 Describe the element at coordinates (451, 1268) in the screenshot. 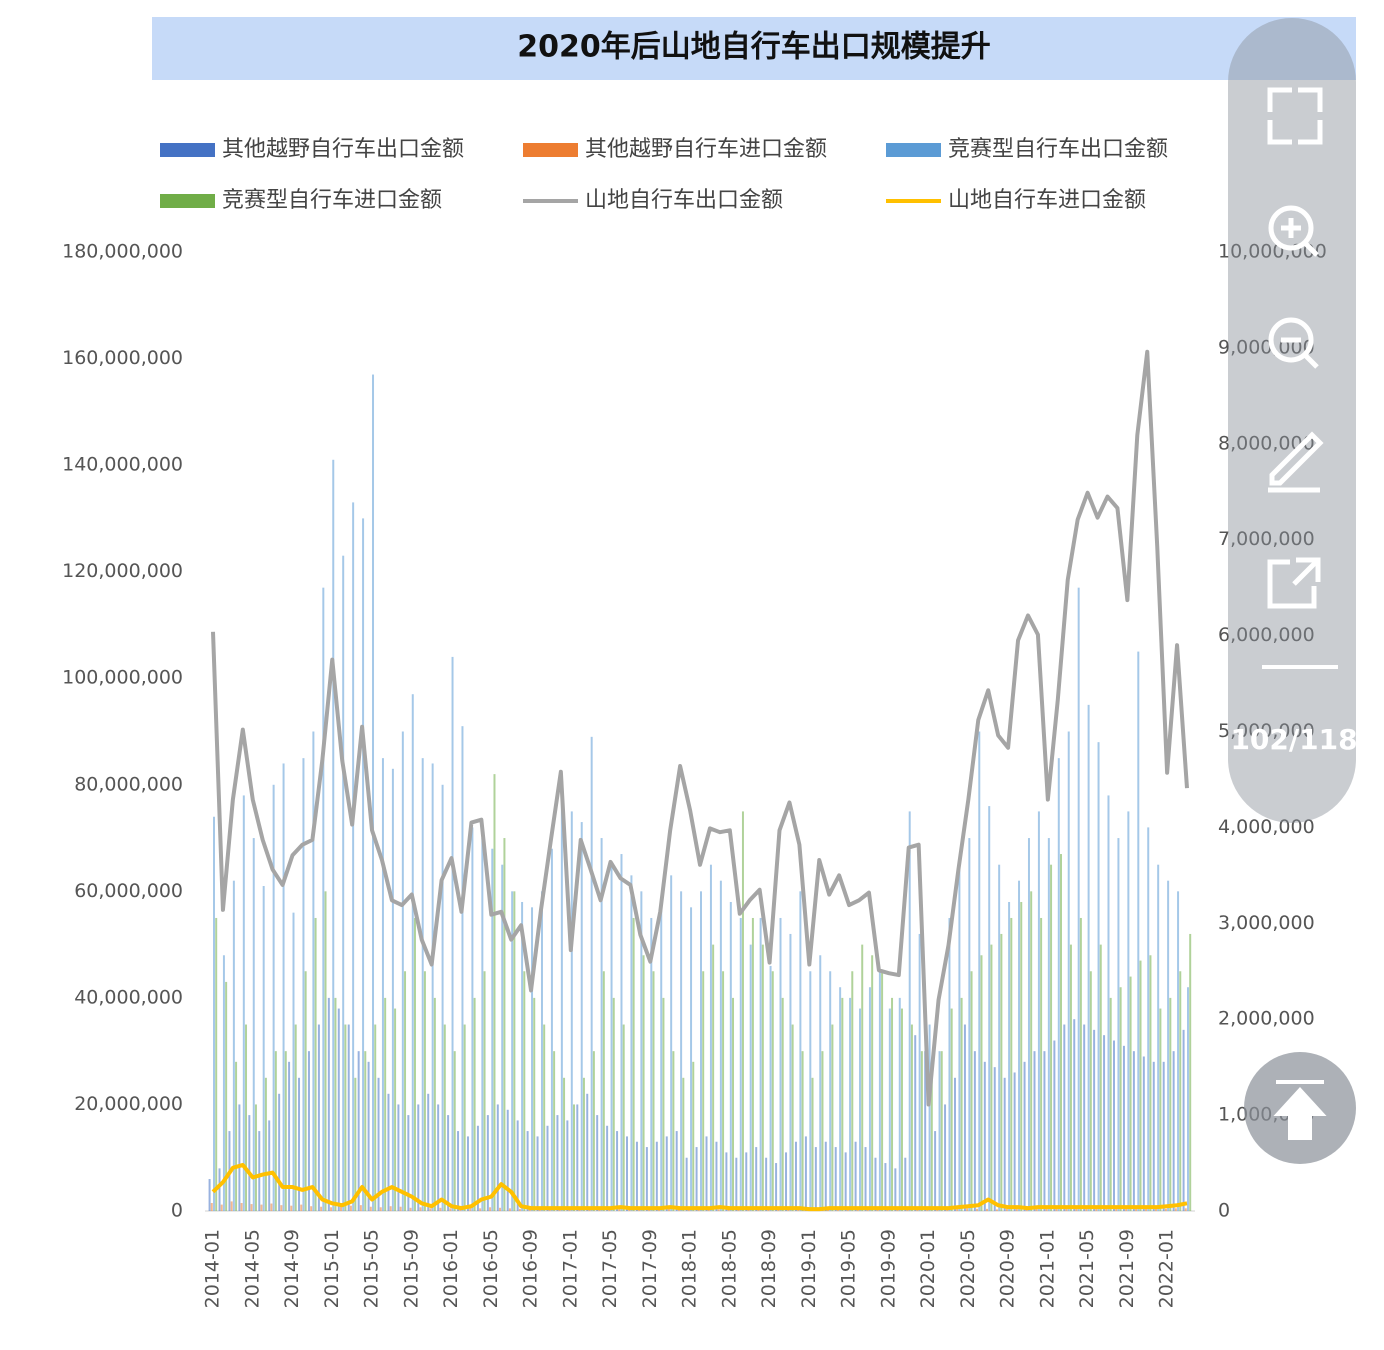

I see `x-tick-label: 2016-01` at that location.